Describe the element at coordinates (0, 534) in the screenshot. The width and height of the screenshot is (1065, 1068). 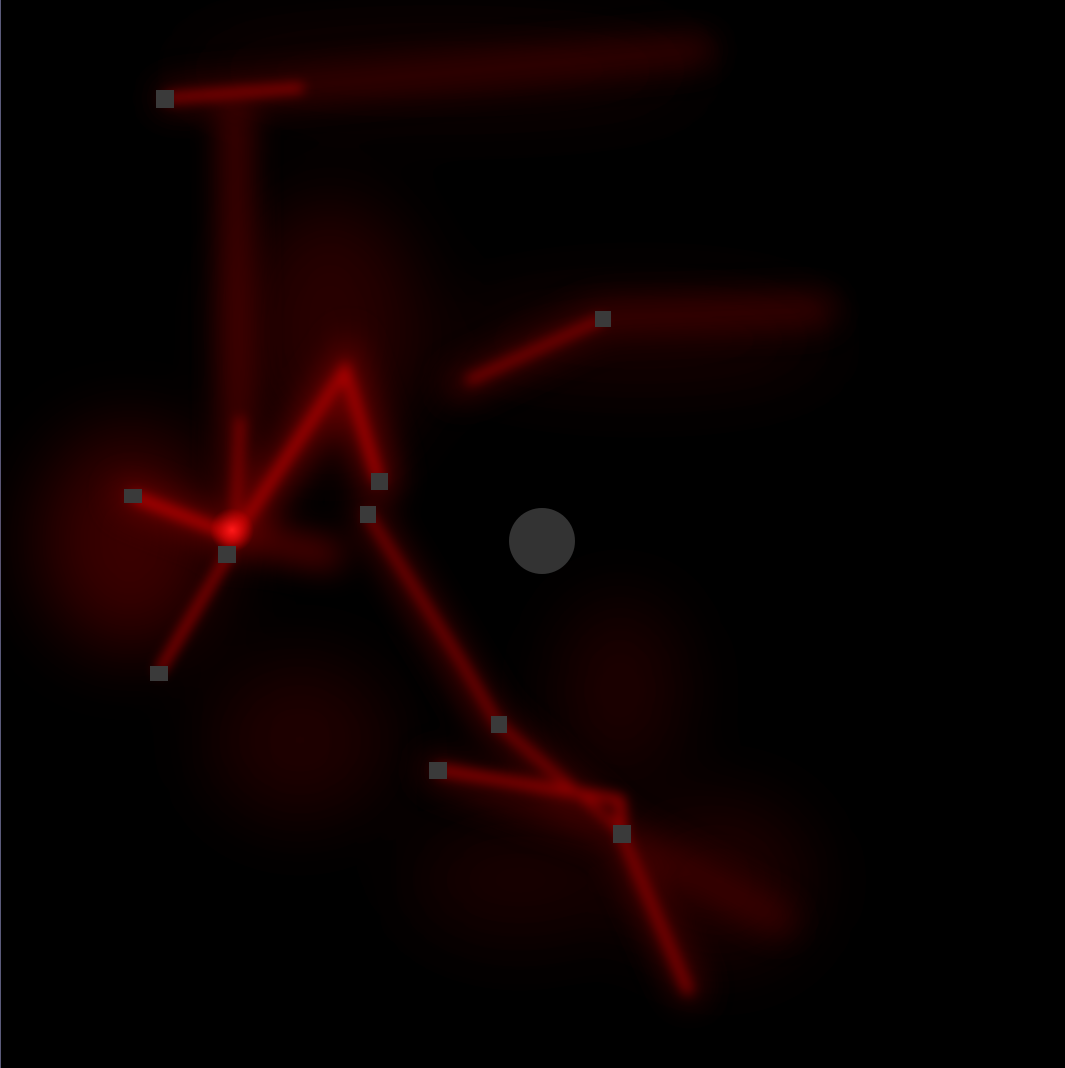
I see `viewport-left-border` at that location.